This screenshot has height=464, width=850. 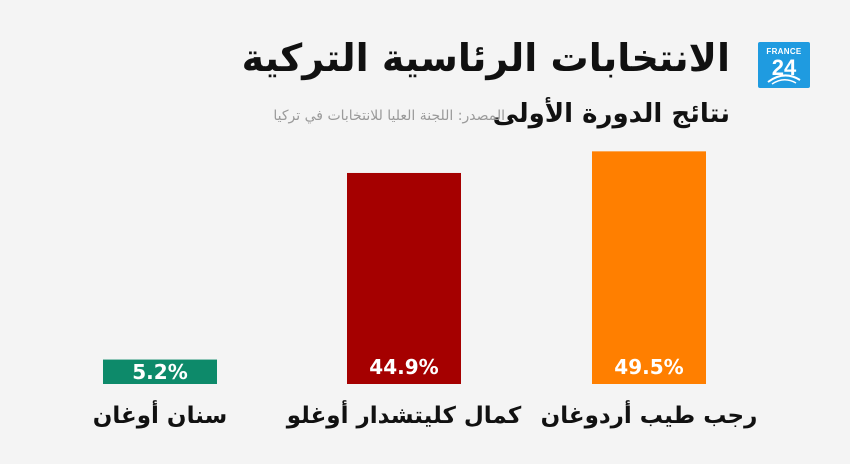 I want to click on bar-value-label-1: 49.5%, so click(x=648, y=367).